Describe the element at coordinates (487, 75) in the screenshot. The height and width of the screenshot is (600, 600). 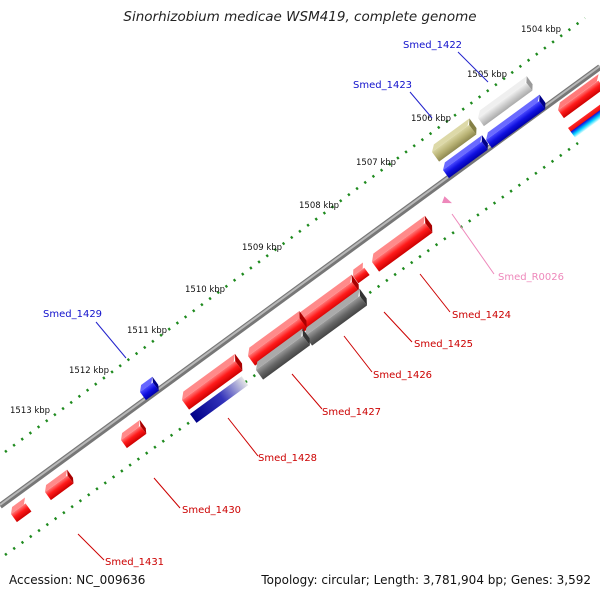
I see `kbp-label-1505: 1505 kbp` at that location.